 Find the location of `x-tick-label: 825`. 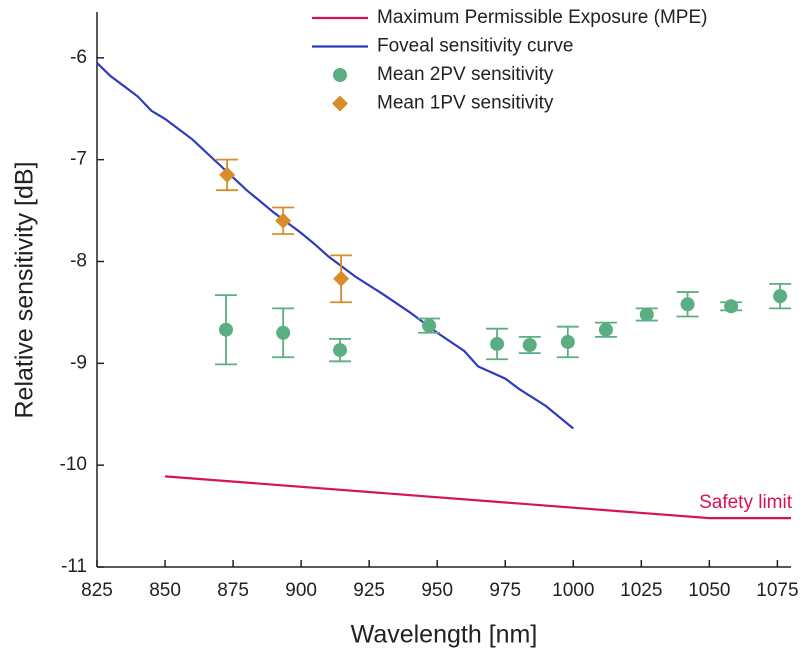

x-tick-label: 825 is located at coordinates (97, 590).